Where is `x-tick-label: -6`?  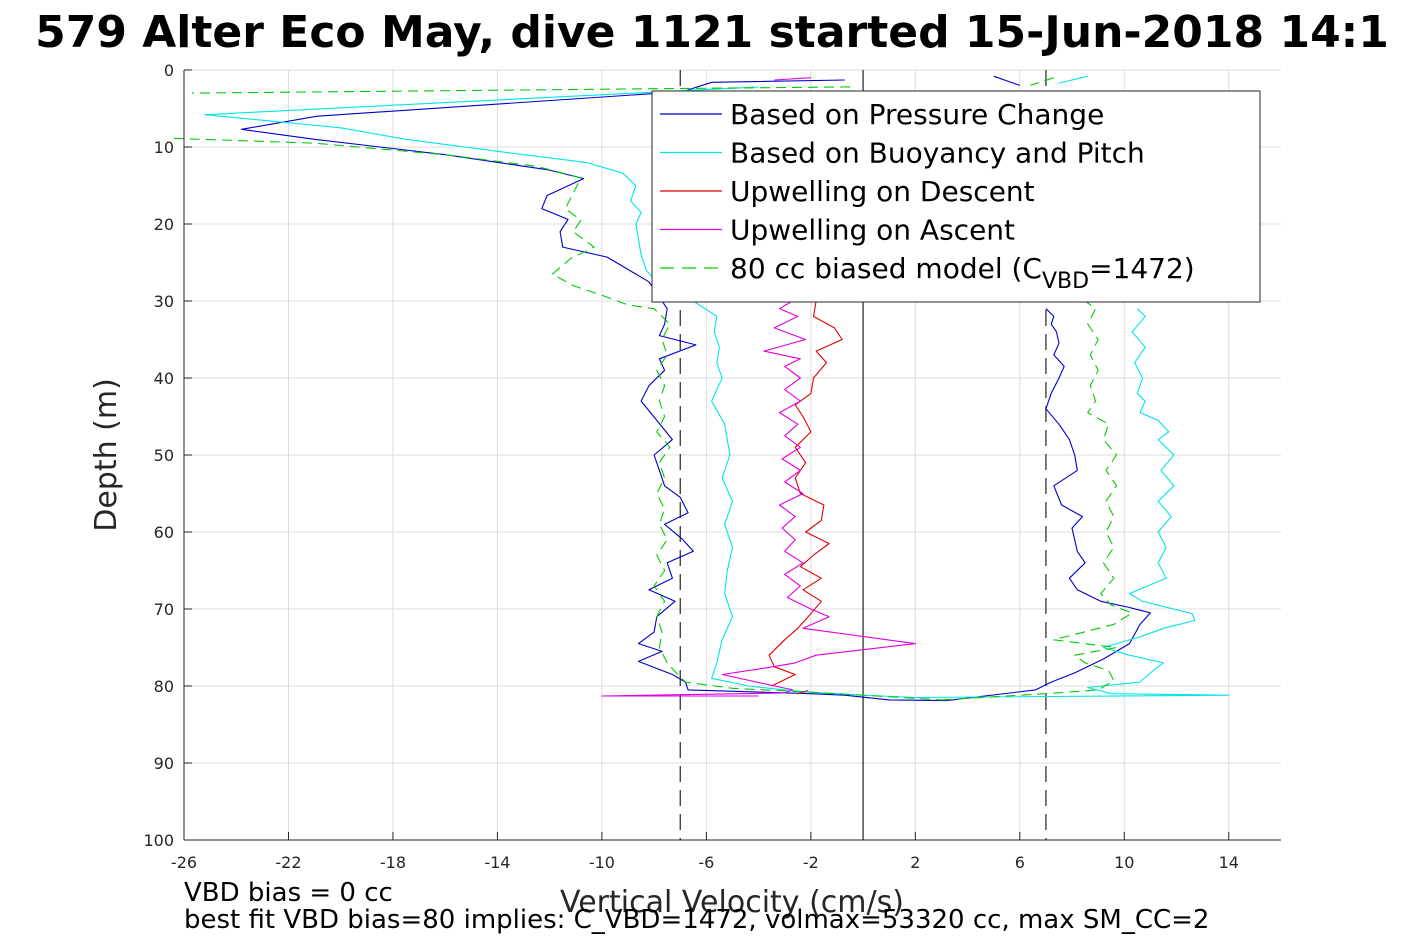
x-tick-label: -6 is located at coordinates (706, 862).